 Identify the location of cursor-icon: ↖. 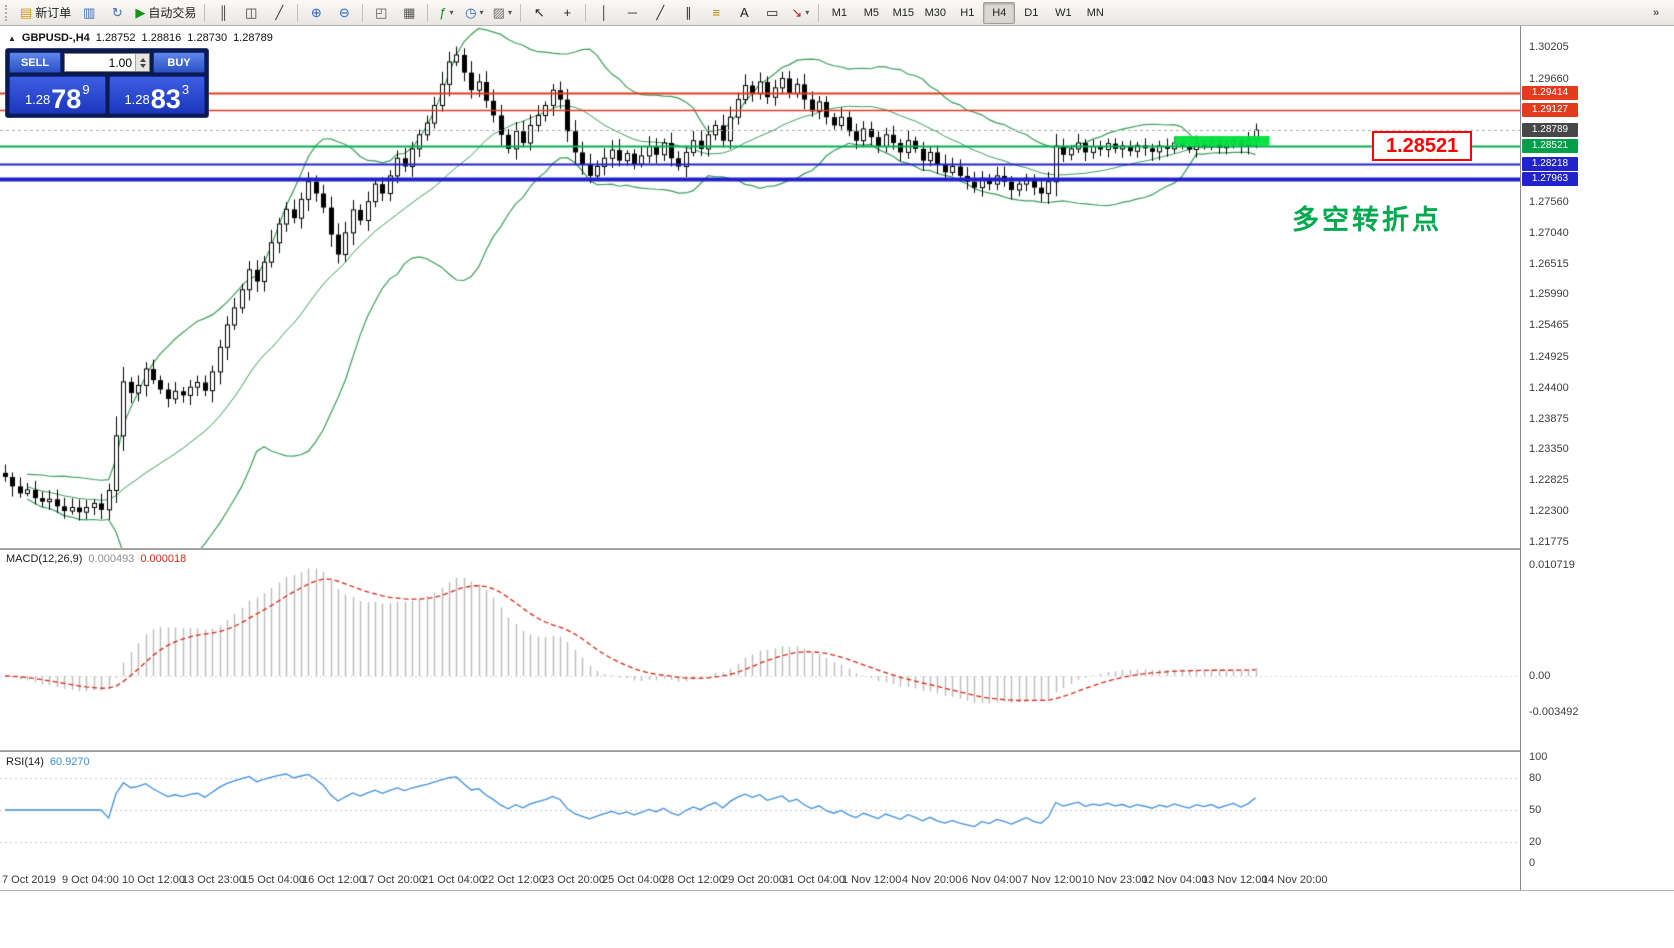
(539, 12).